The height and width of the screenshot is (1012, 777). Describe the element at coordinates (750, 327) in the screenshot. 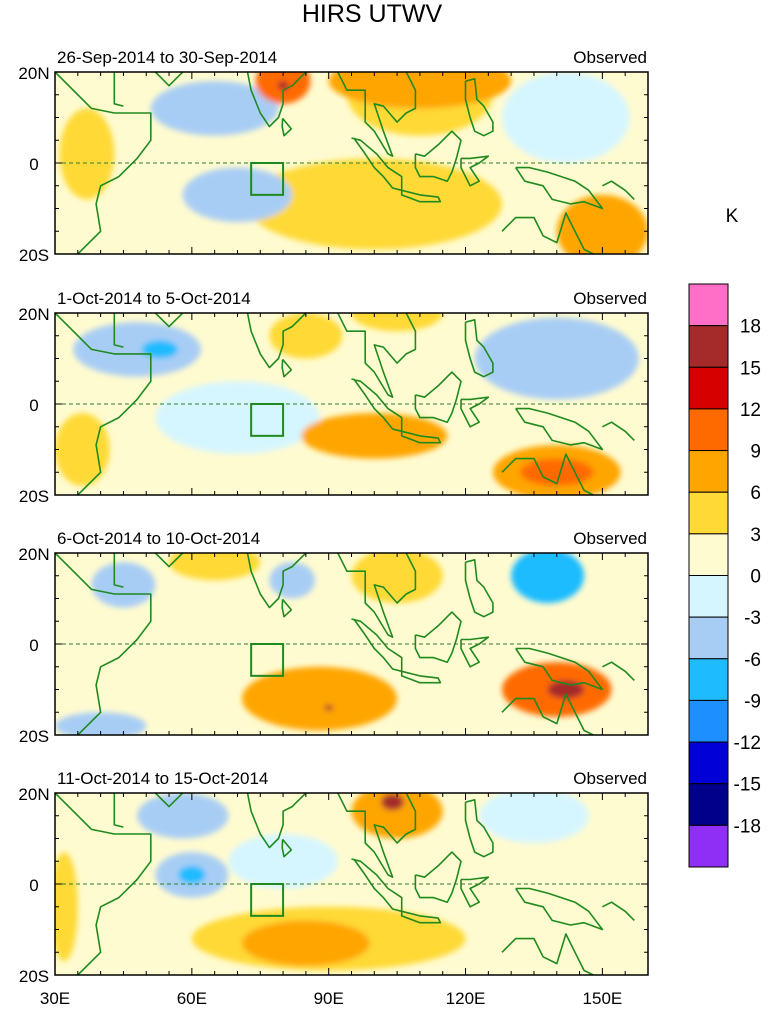

I see `colorbar-label: 18` at that location.